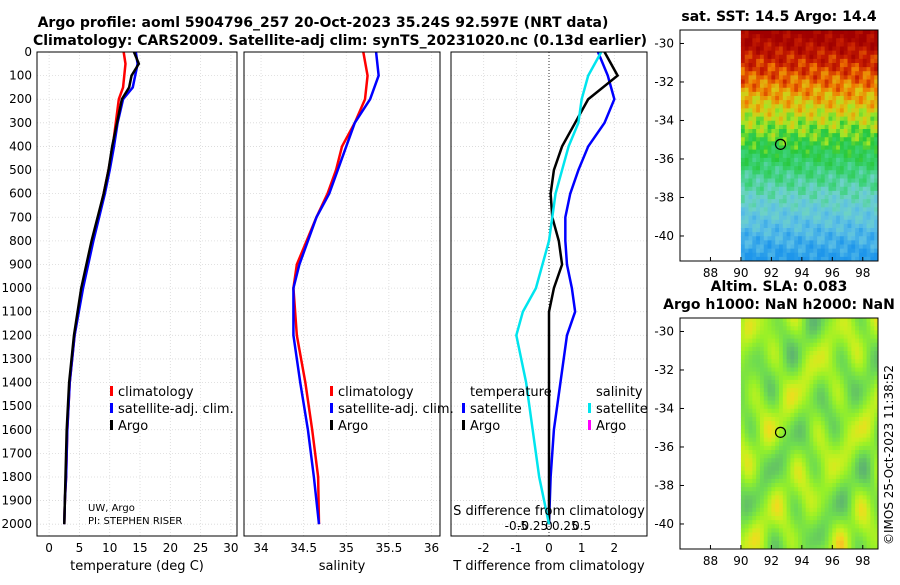 The image size is (900, 585). Describe the element at coordinates (137, 566) in the screenshot. I see `x-axis-label: temperature (deg C)` at that location.